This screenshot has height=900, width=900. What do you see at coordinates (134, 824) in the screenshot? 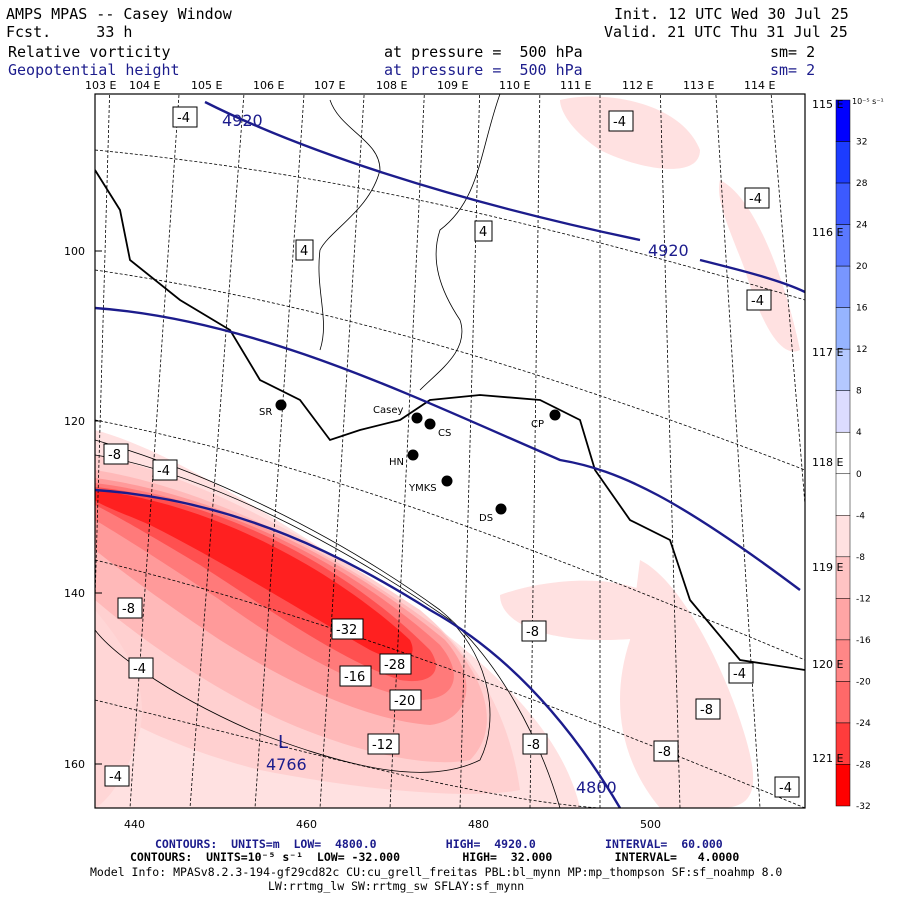
I see `x-tick-label: 440` at bounding box center [134, 824].